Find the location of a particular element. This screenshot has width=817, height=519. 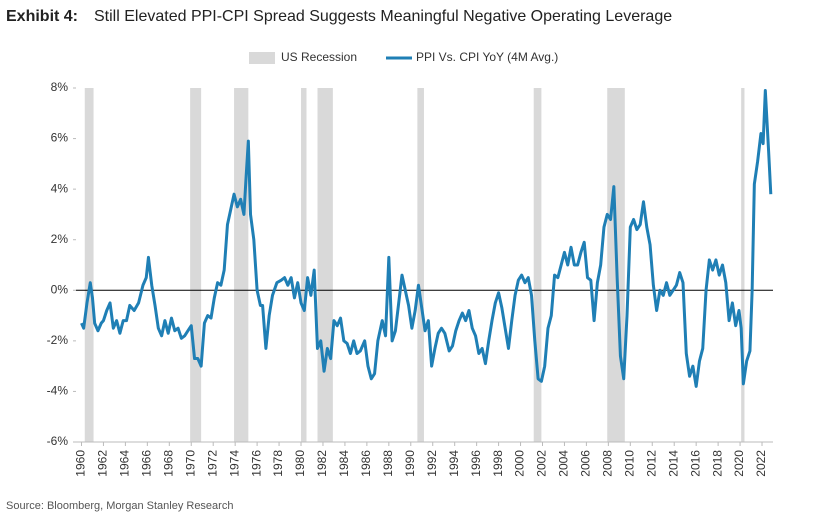

x-tick-label: 1986 is located at coordinates (366, 463).